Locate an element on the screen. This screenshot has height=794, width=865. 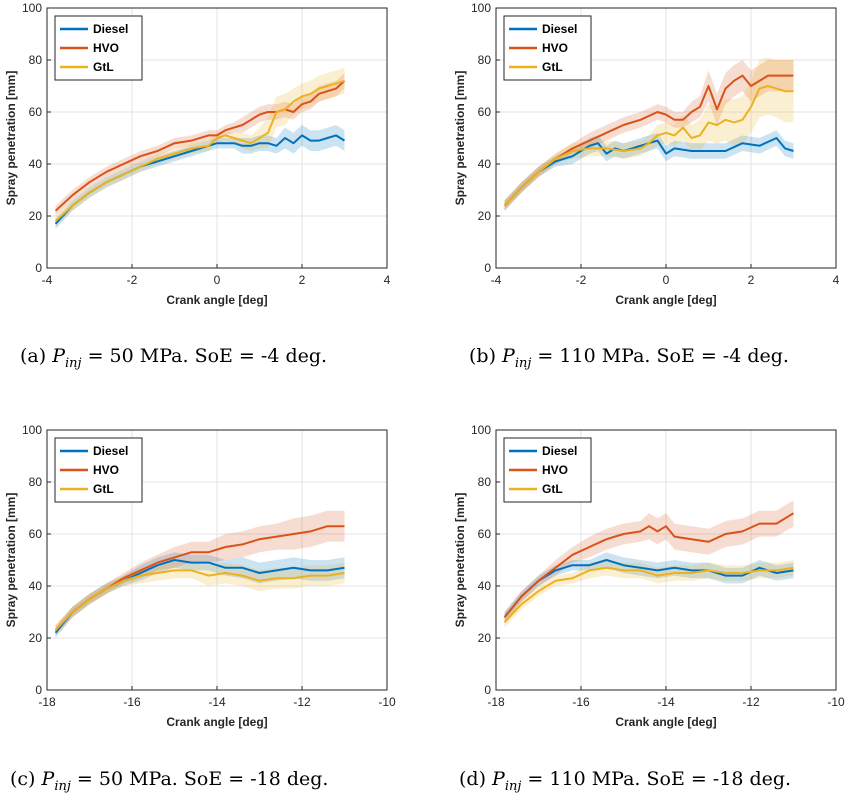
panel-caption: (d) Pinj = 110 MPa. SoE = -18 deg. is located at coordinates (625, 781).